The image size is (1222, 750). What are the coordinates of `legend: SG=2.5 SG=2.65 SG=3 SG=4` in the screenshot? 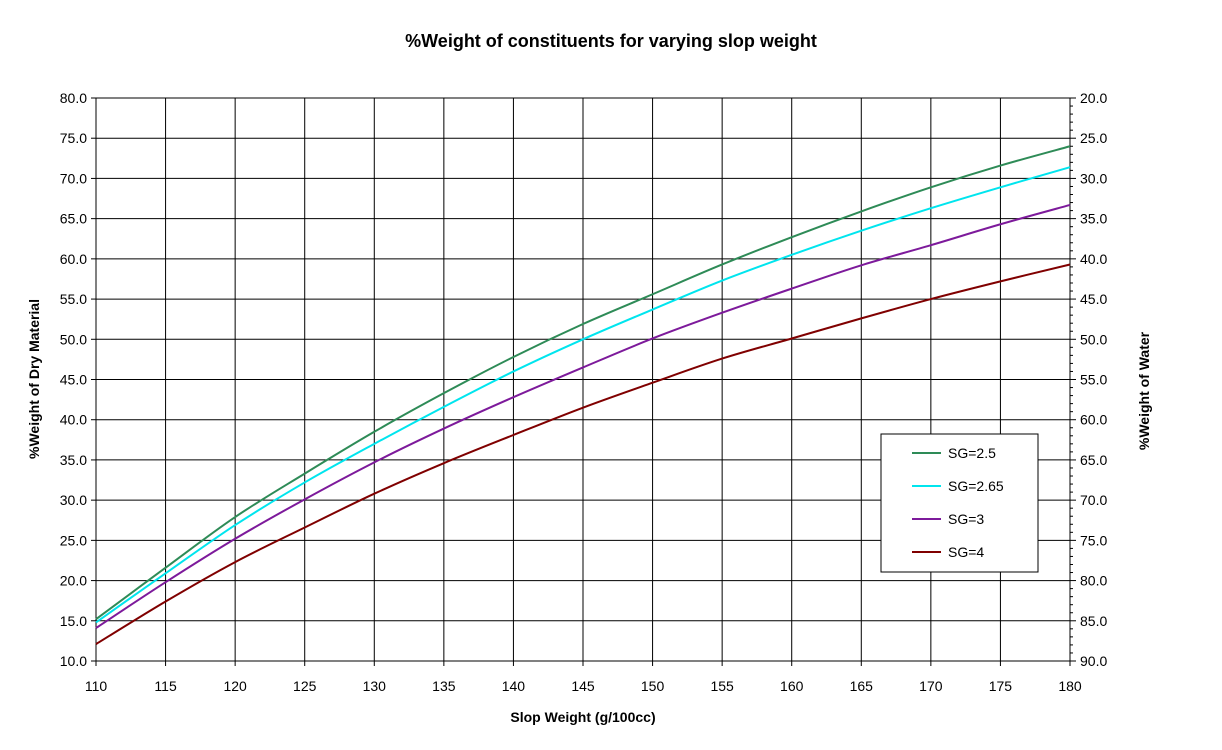 It's located at (959, 503).